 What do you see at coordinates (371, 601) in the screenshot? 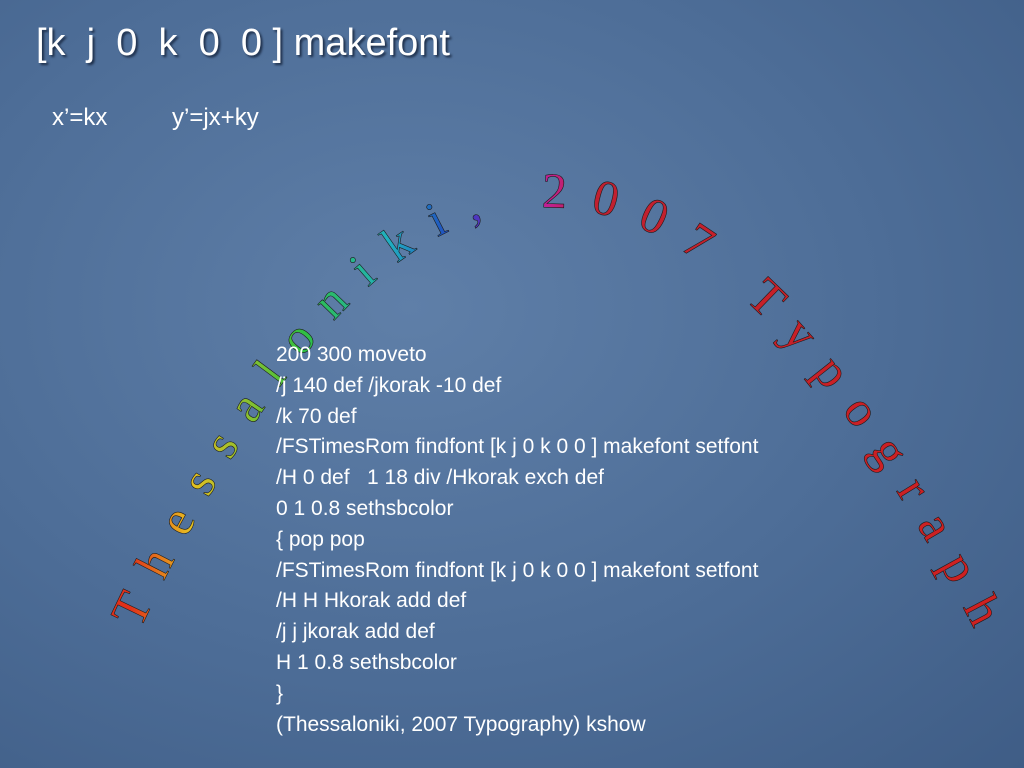
I see `code-line: /H H Hkorak add def` at bounding box center [371, 601].